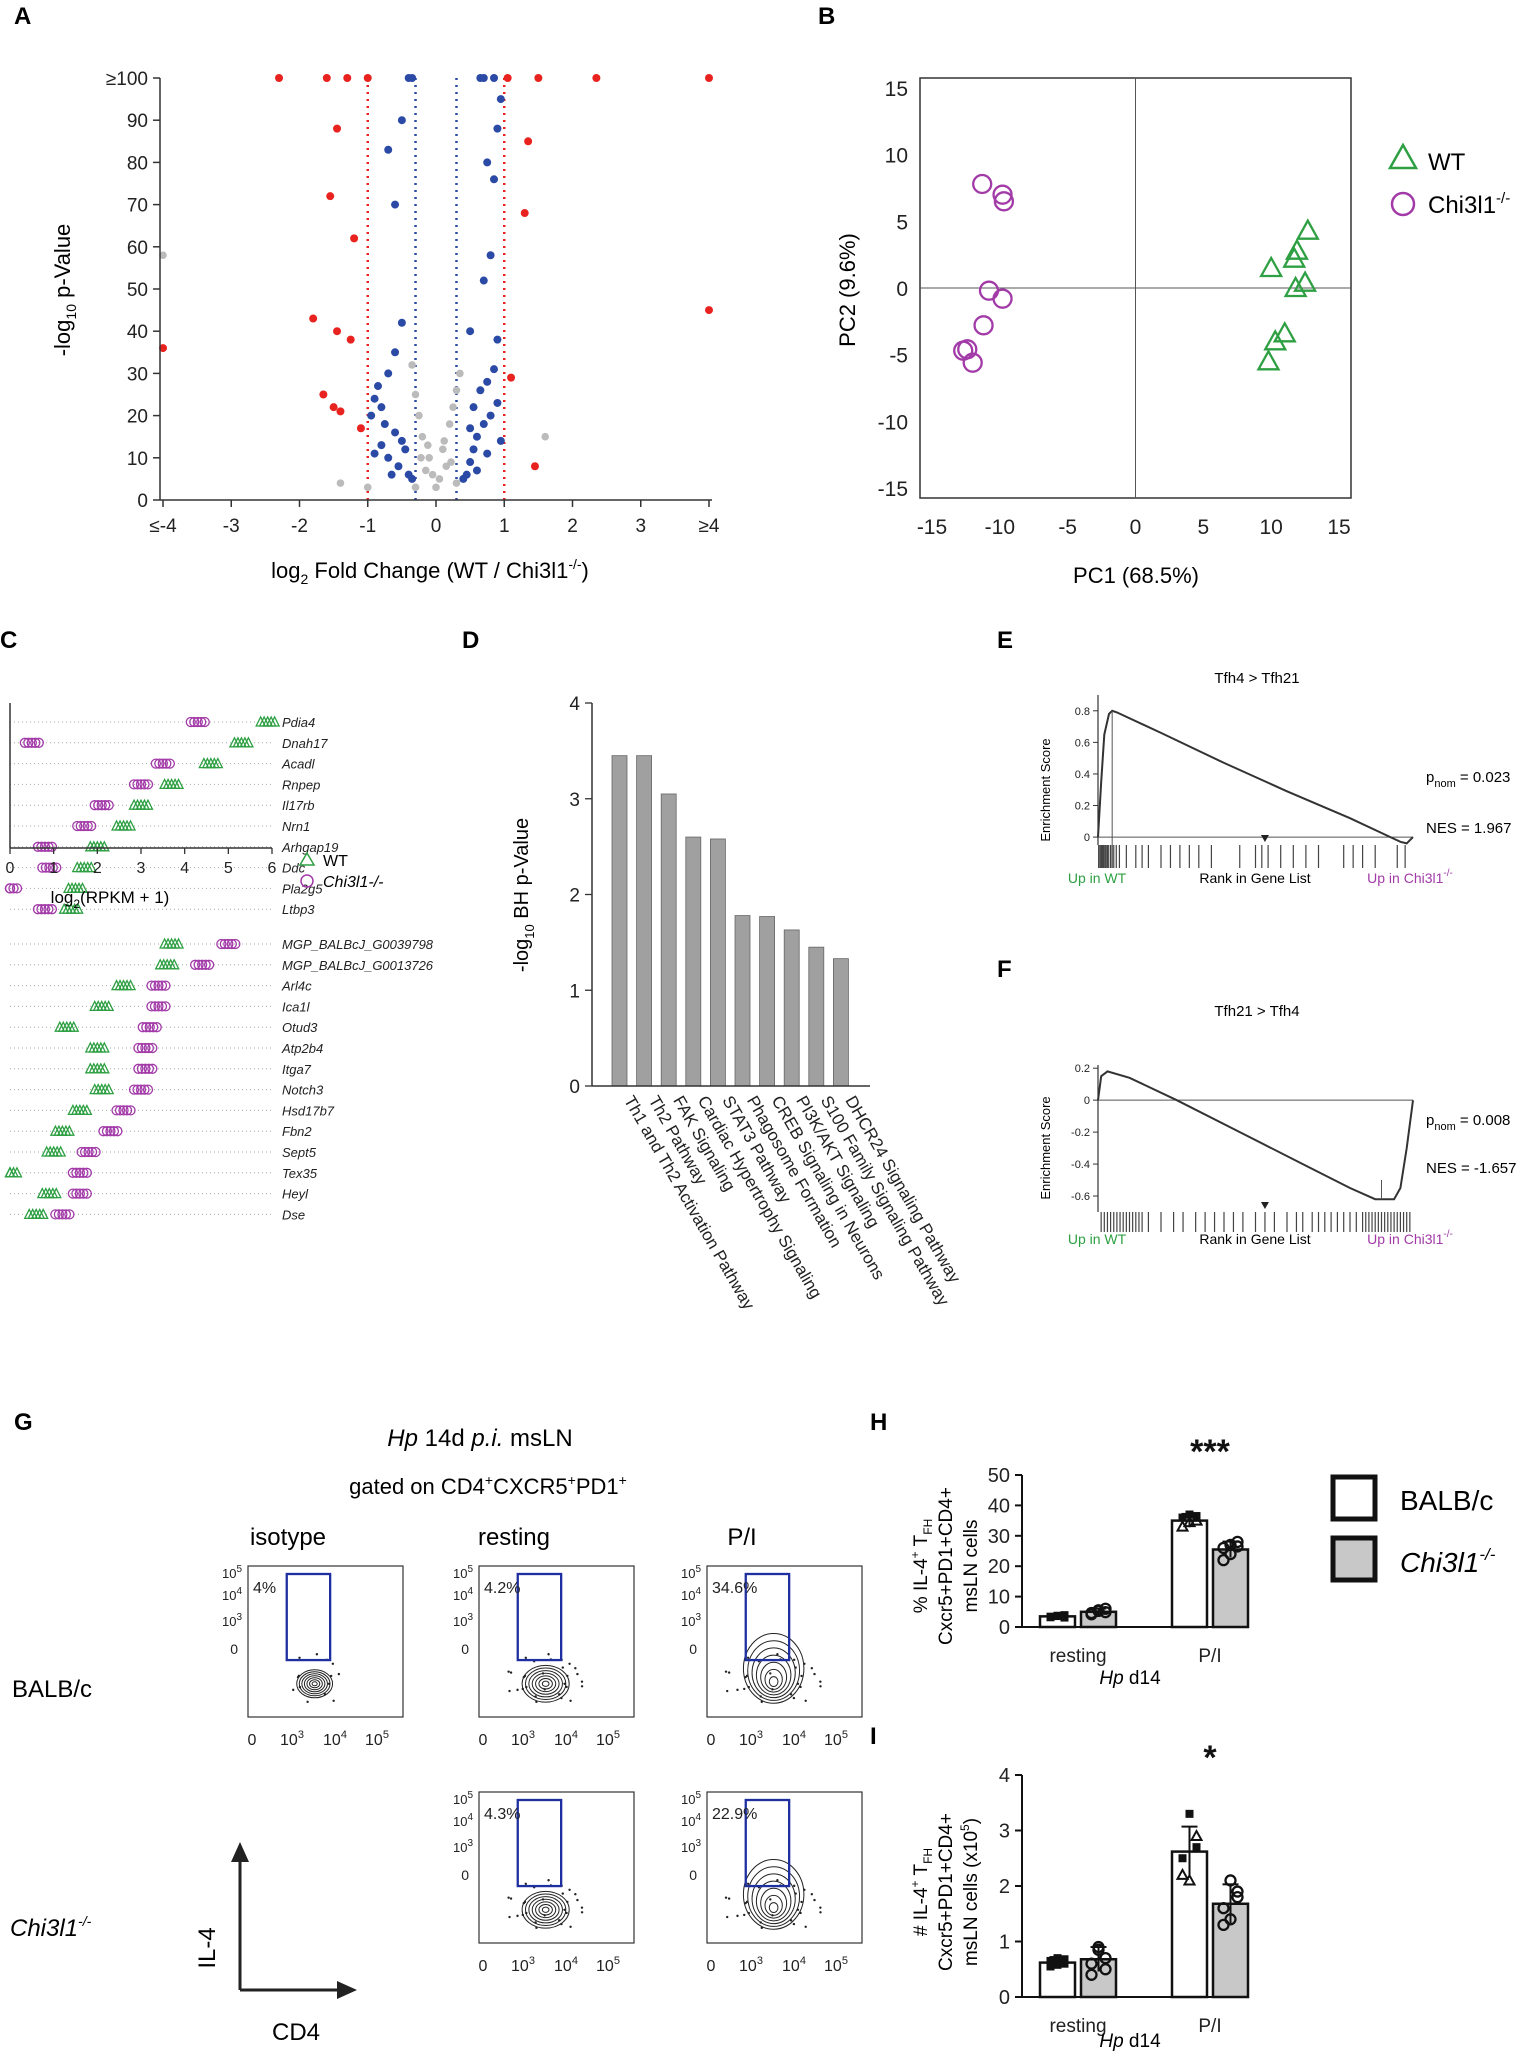 Image resolution: width=1535 pixels, height=2052 pixels. Describe the element at coordinates (711, 1966) in the screenshot. I see `flow-plot-ko-pi-xtick-label: 0` at that location.